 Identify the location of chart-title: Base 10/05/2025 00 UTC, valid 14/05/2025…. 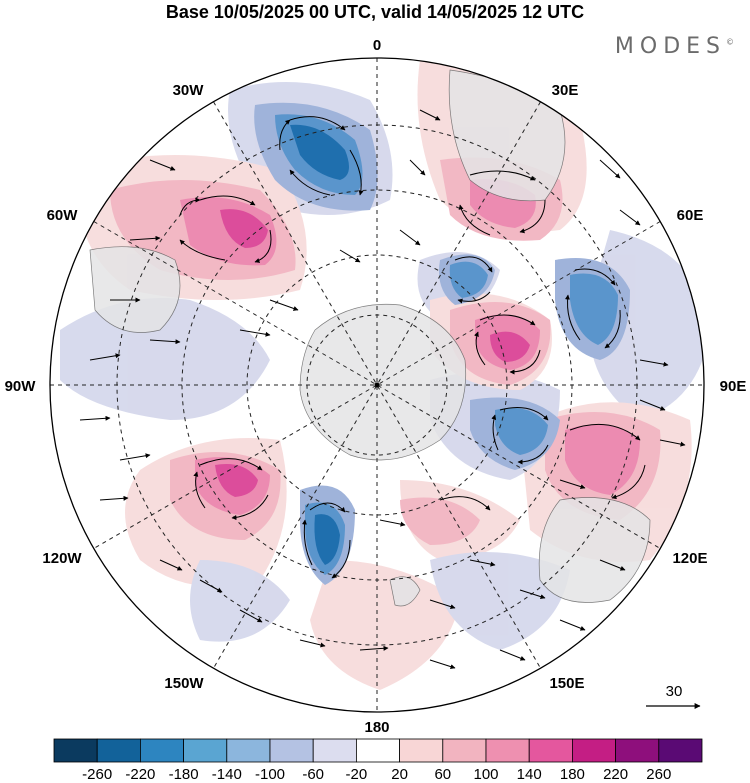
(375, 12).